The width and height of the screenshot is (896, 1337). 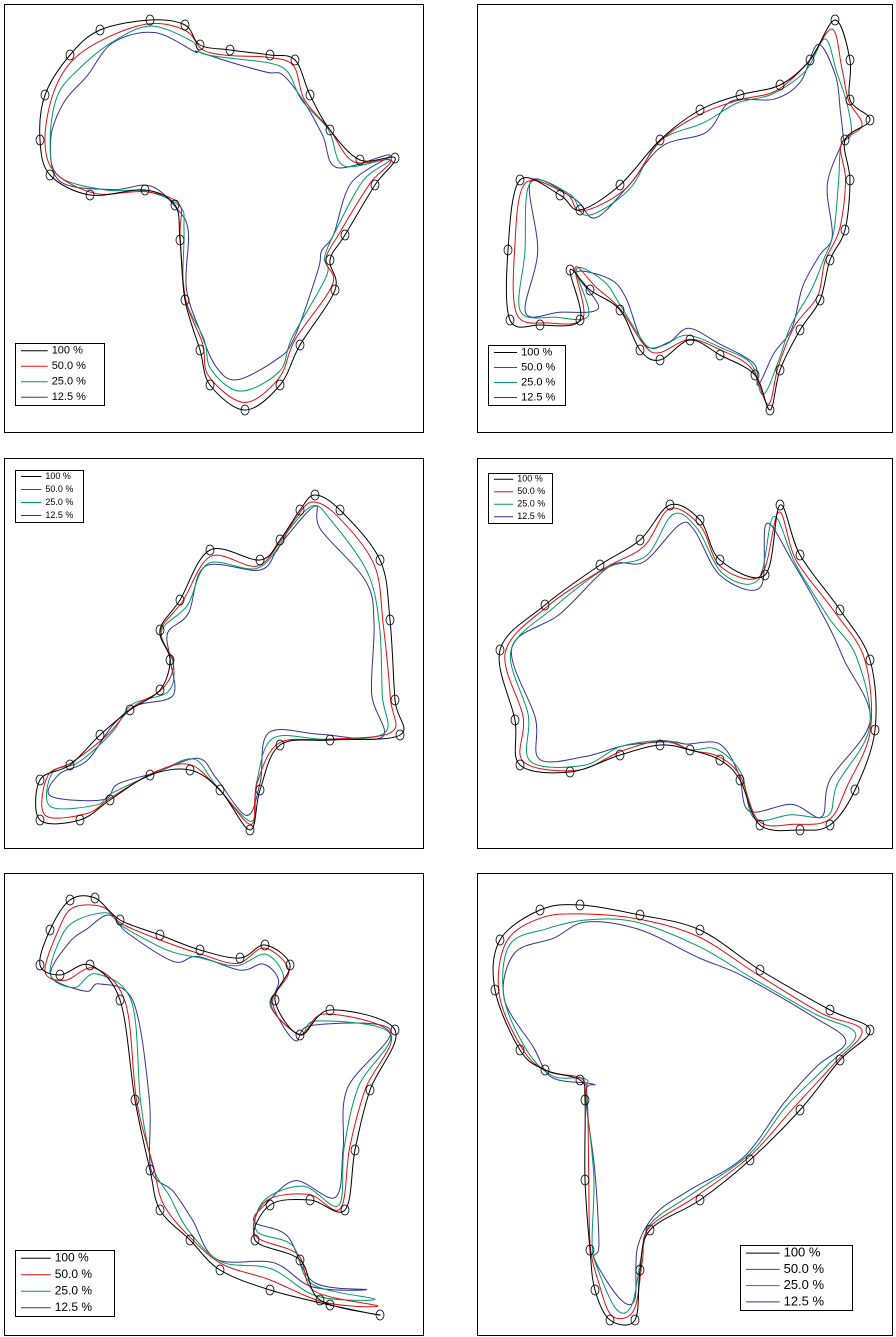 What do you see at coordinates (520, 498) in the screenshot?
I see `legend-box` at bounding box center [520, 498].